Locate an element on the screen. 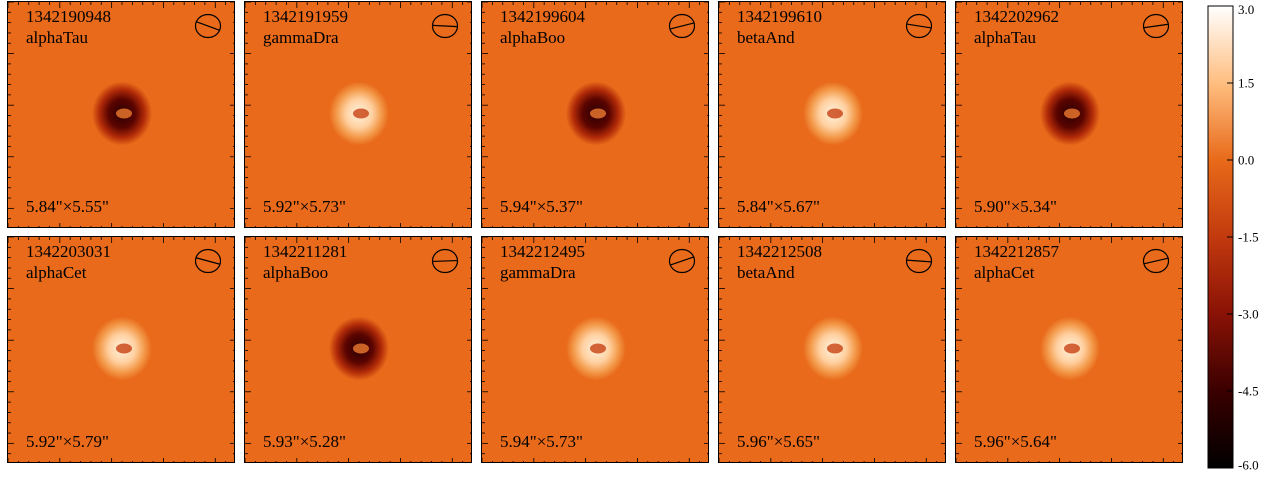 The width and height of the screenshot is (1265, 482). colorbar-tick-label: -6.0 is located at coordinates (1248, 465).